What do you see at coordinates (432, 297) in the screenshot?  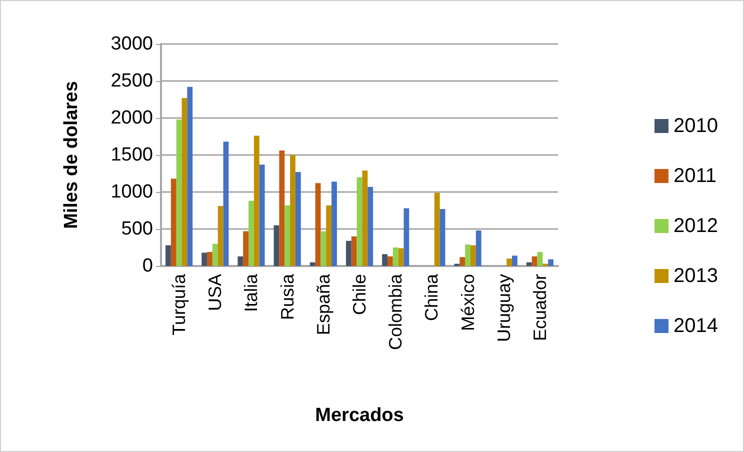 I see `x-tick-label: China` at bounding box center [432, 297].